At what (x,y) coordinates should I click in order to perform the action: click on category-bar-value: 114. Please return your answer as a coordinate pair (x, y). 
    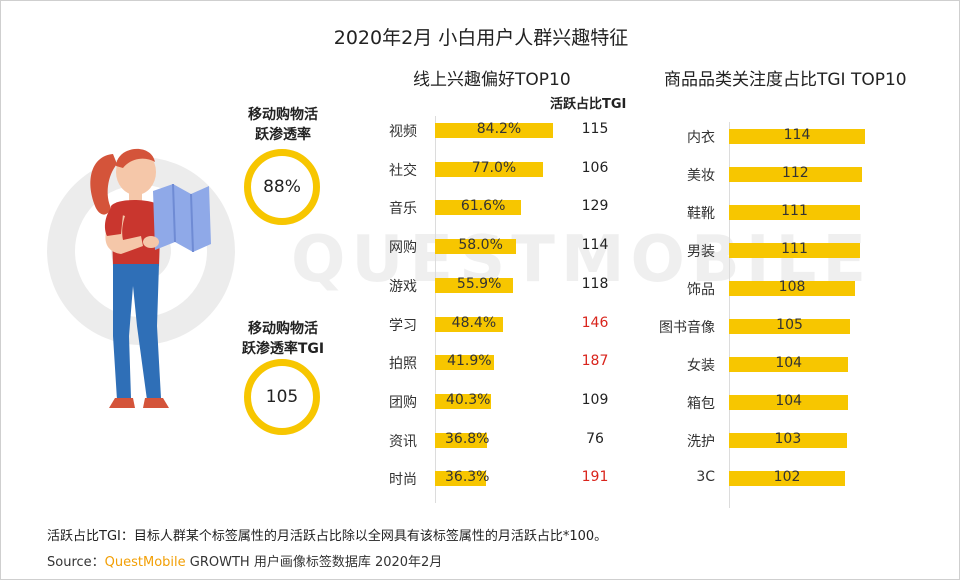
    Looking at the image, I should click on (797, 135).